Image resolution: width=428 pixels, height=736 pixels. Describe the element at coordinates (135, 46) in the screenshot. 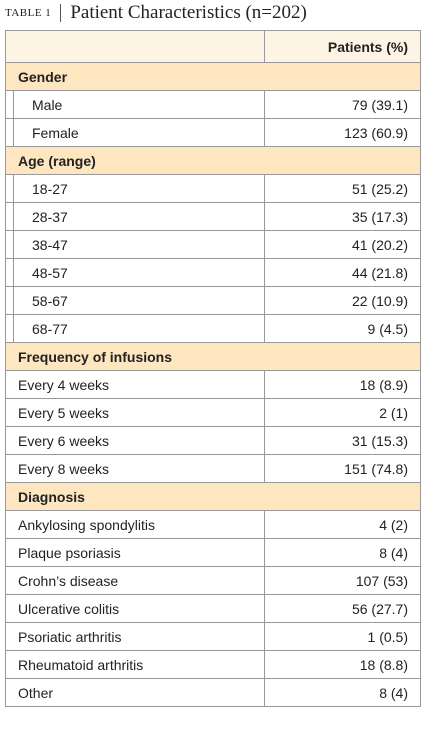

I see `empty-cell` at that location.